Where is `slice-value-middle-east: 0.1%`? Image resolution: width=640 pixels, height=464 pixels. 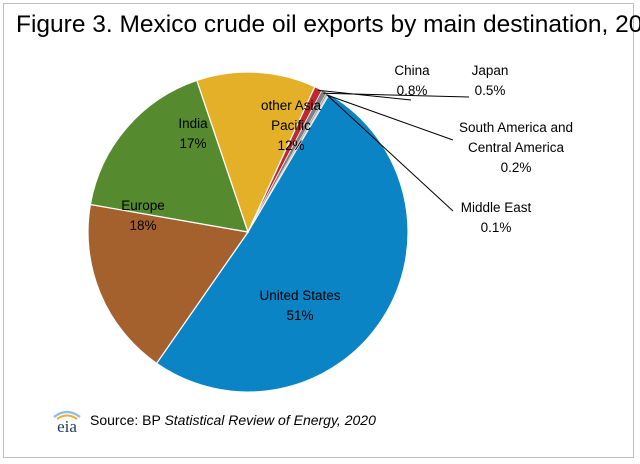 slice-value-middle-east: 0.1% is located at coordinates (496, 227).